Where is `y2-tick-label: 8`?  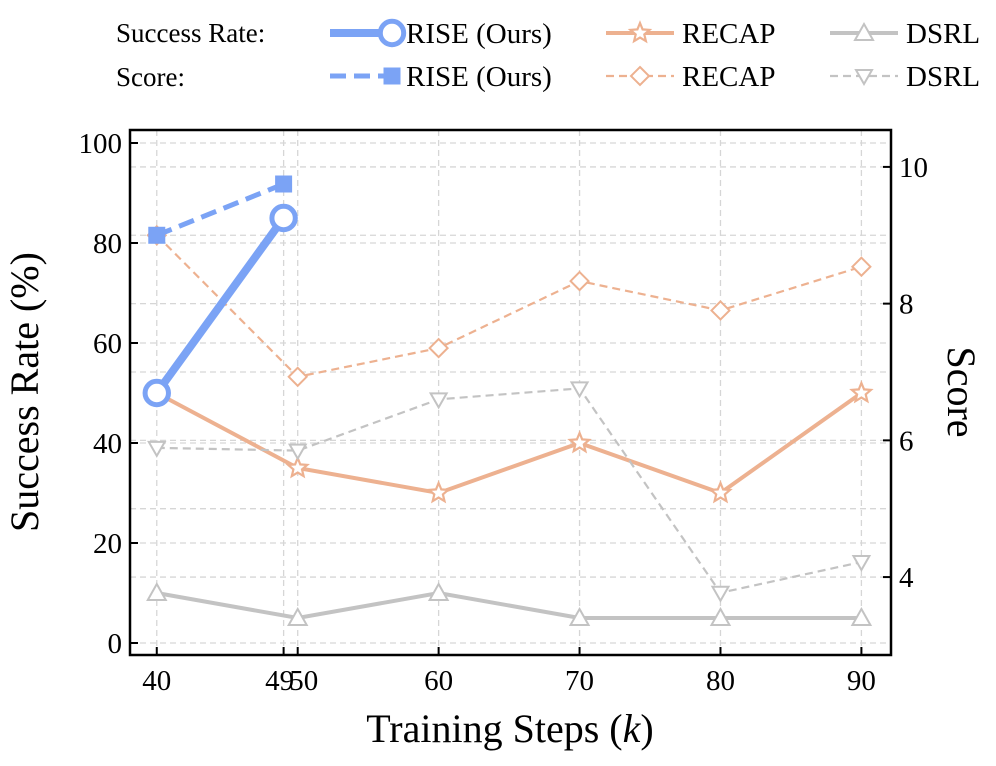
y2-tick-label: 8 is located at coordinates (906, 305).